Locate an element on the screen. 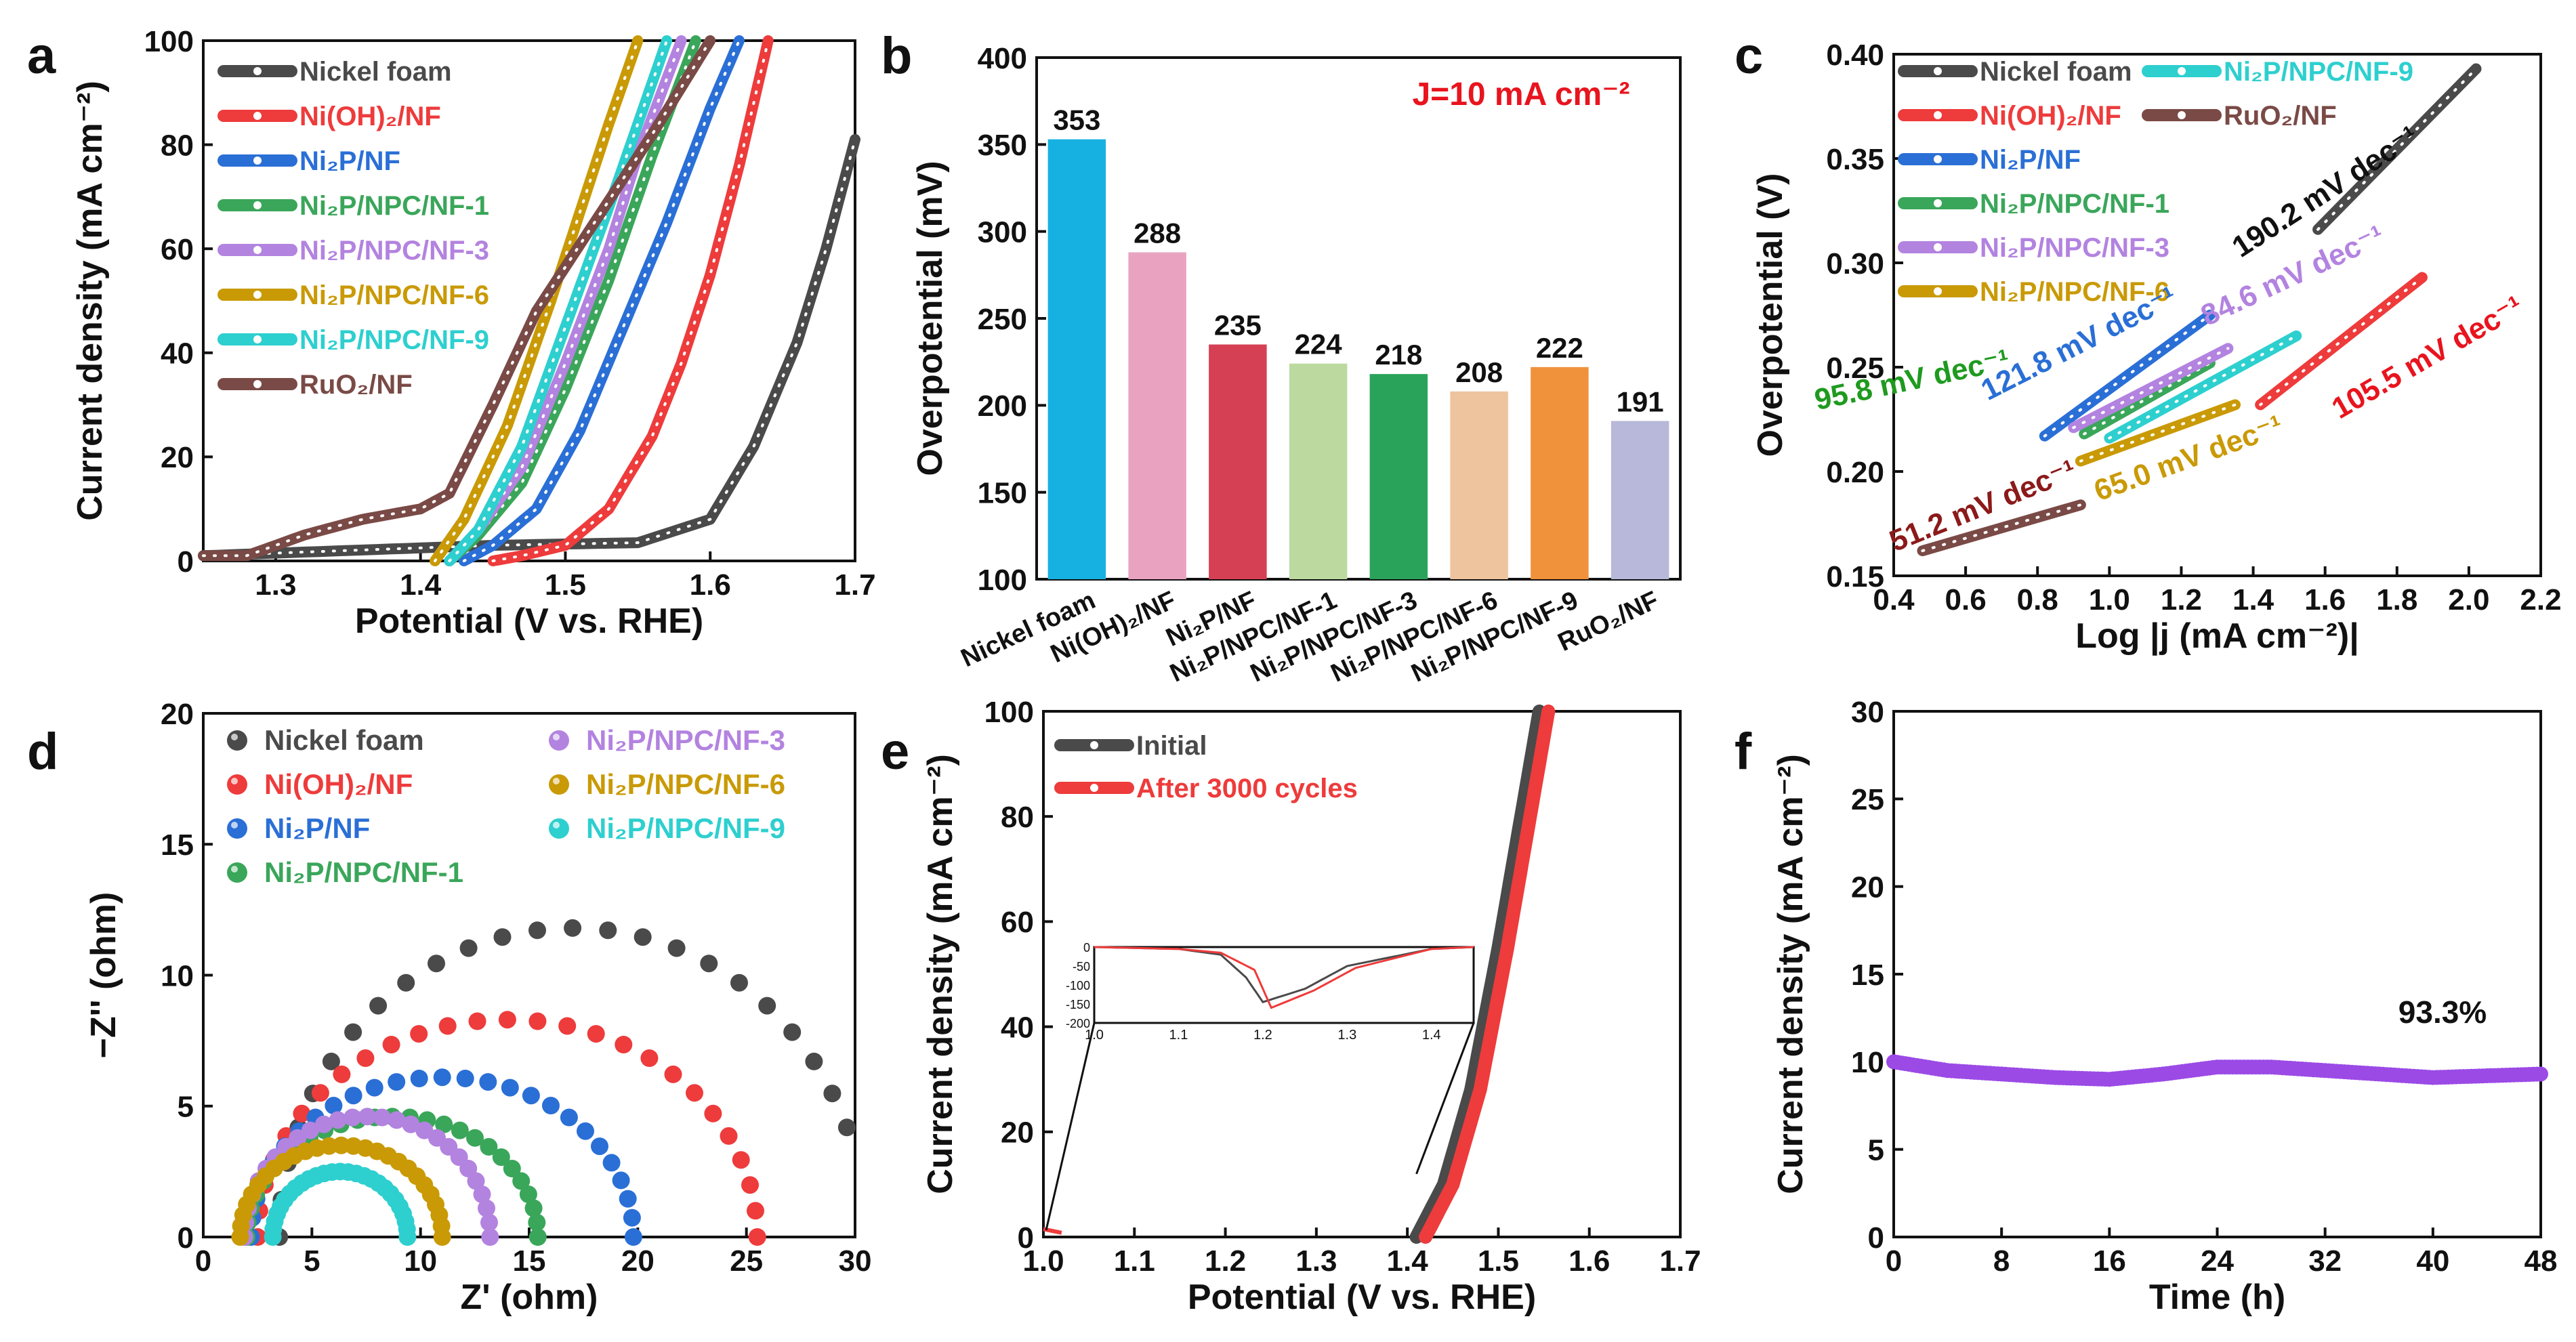  slope-label-ruo2: 51.2 mV dec⁻¹ is located at coordinates (1983, 506).